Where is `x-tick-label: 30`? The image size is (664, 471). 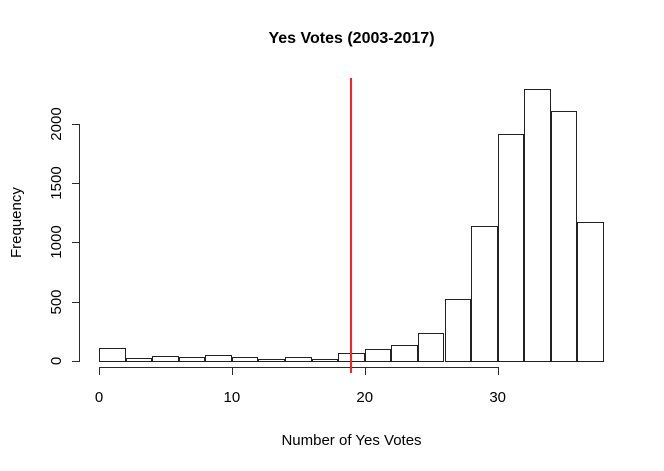 x-tick-label: 30 is located at coordinates (497, 397).